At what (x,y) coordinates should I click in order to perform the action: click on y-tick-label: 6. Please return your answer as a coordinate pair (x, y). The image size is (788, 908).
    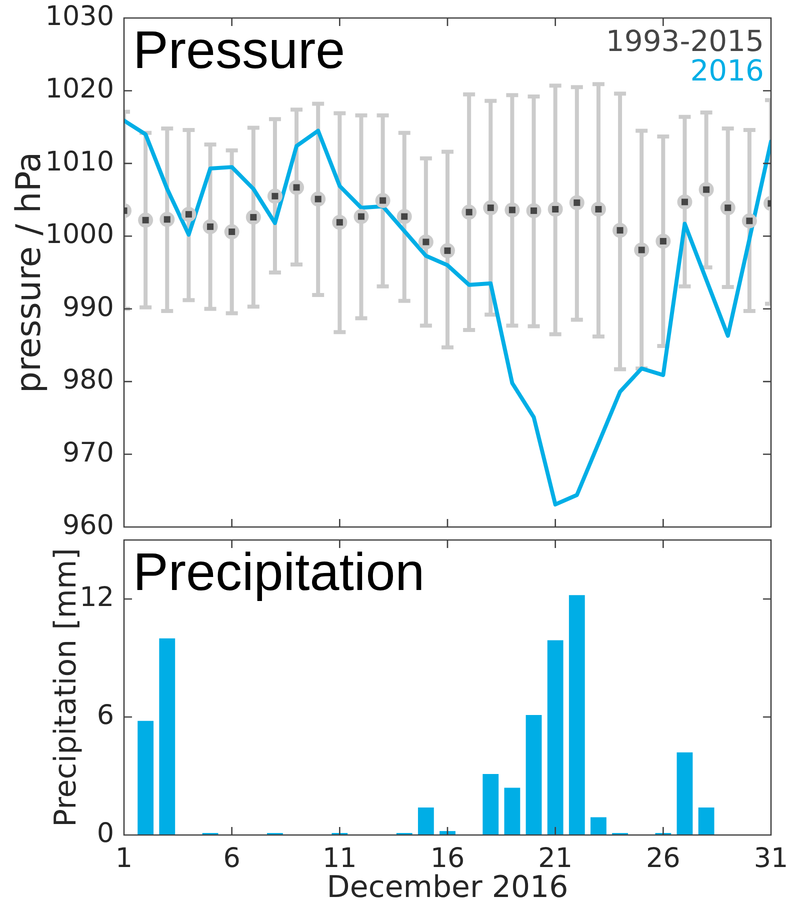
    Looking at the image, I should click on (105, 716).